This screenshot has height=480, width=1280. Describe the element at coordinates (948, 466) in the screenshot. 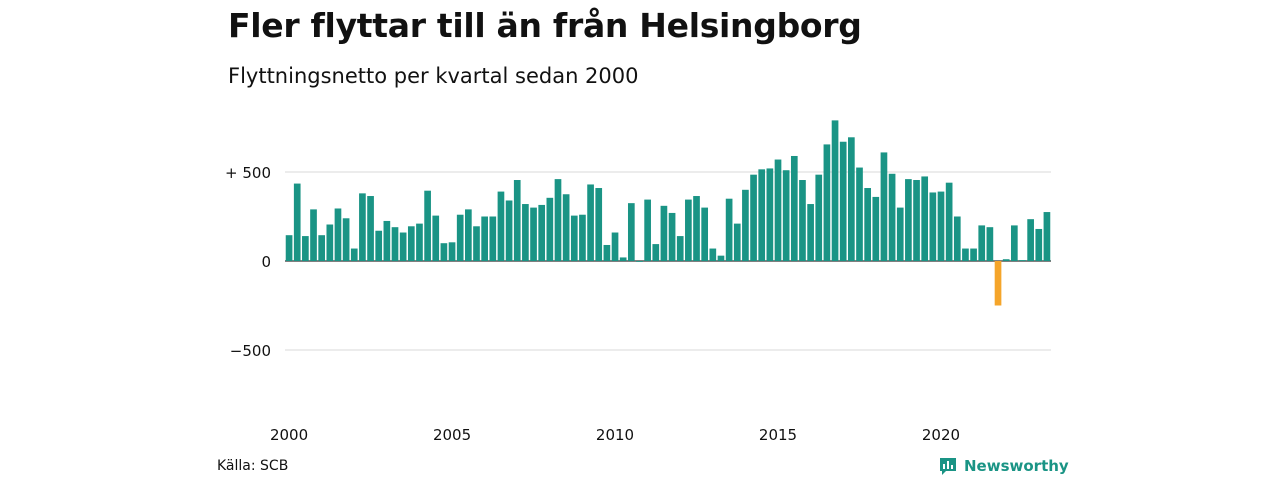

I see `newsworthy-icon` at that location.